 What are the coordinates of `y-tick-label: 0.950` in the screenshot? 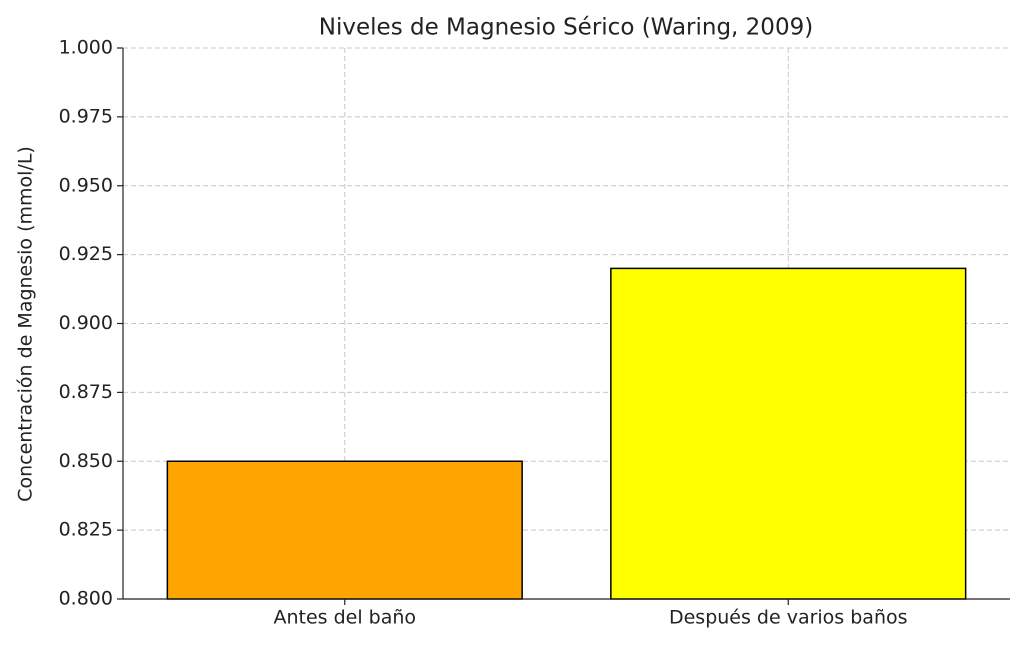 It's located at (86, 185).